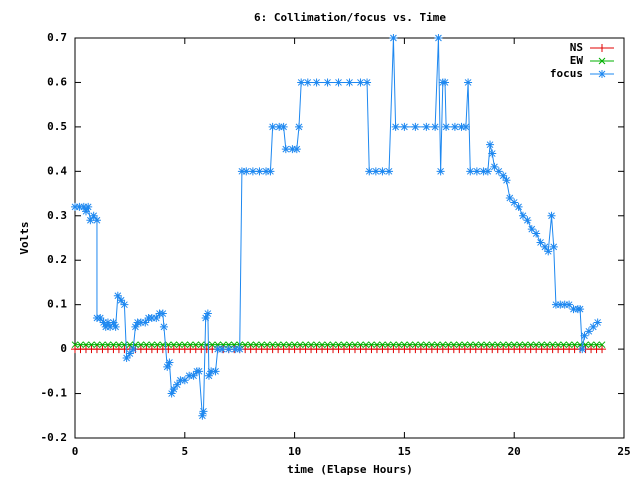 Image resolution: width=640 pixels, height=480 pixels. I want to click on y-tick-label: 0.5, so click(57, 126).